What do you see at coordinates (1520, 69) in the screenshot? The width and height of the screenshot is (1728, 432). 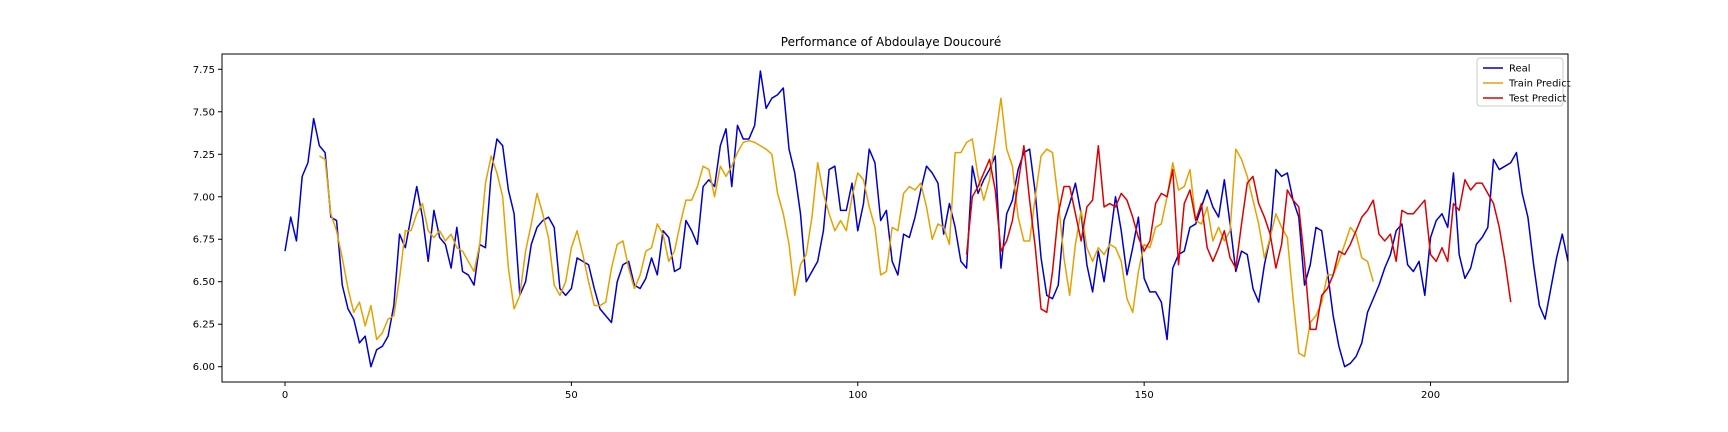 I see `legend-label: Real` at bounding box center [1520, 69].